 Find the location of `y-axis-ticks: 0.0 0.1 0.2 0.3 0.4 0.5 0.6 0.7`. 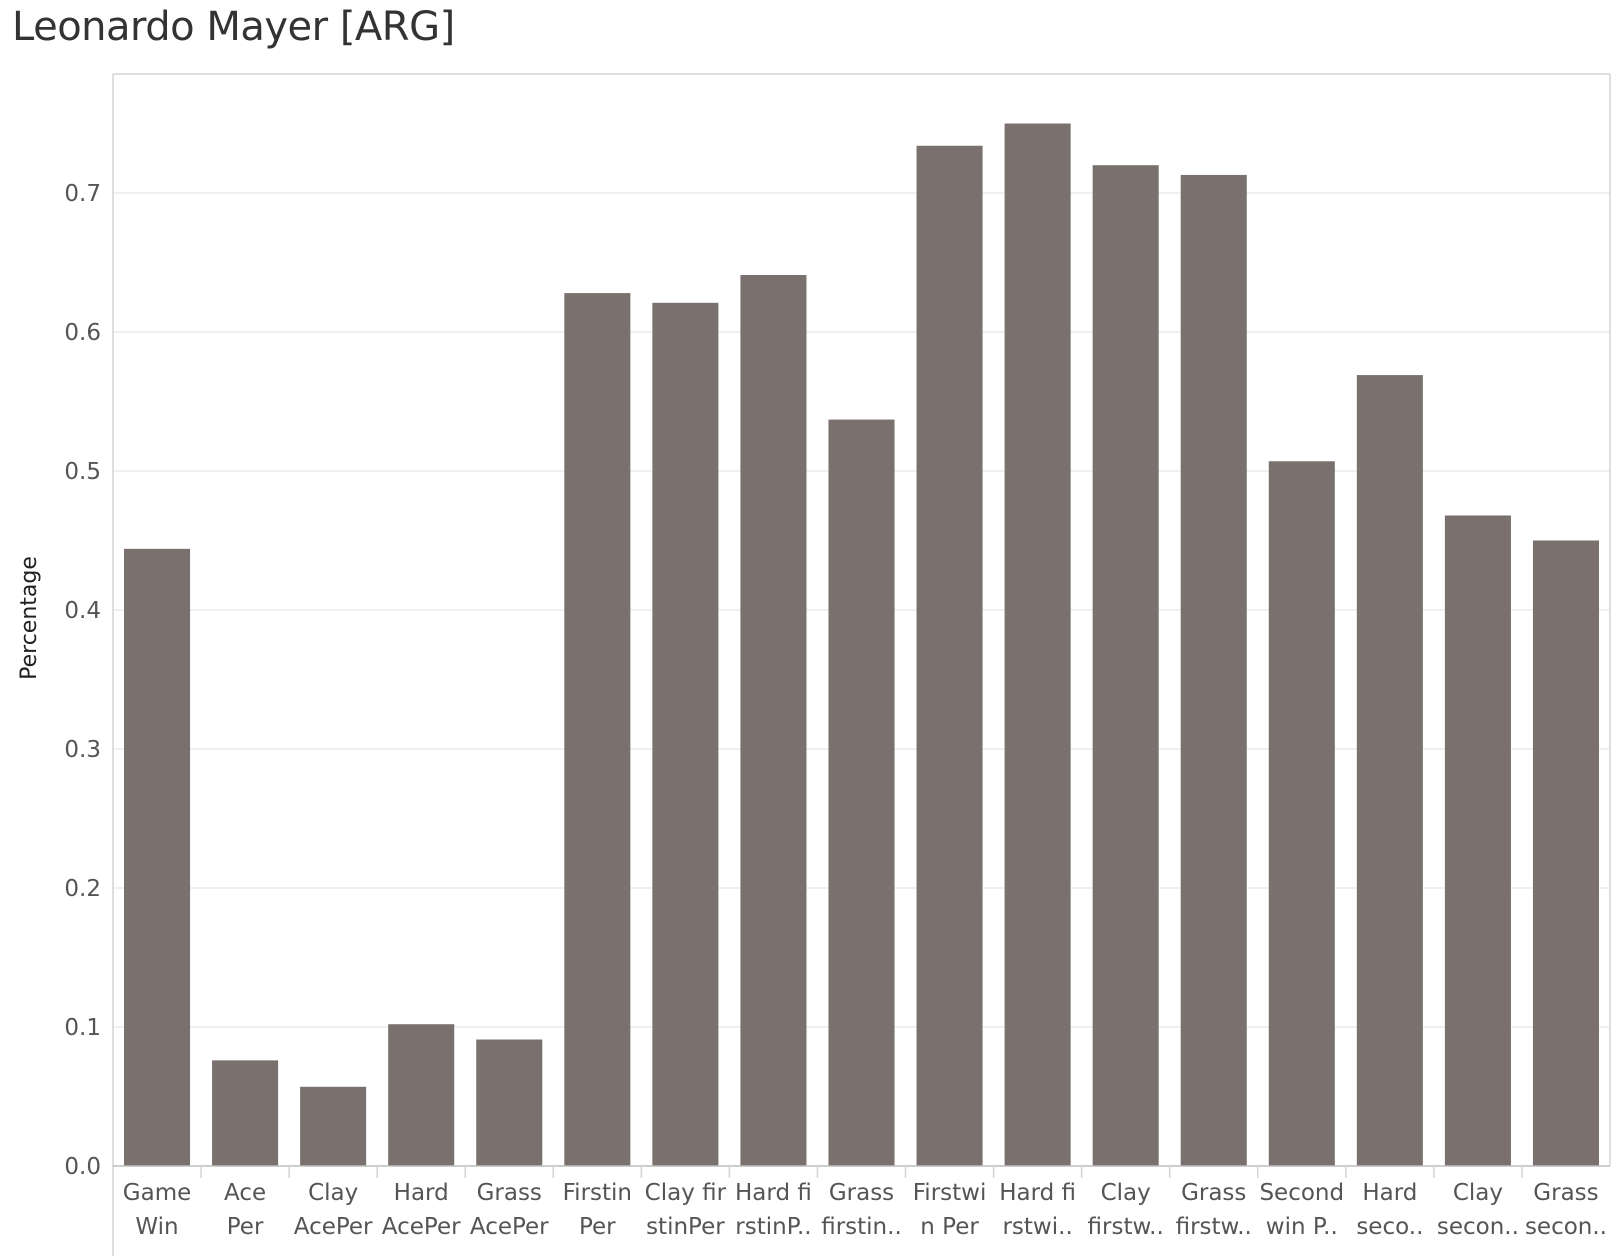

y-axis-ticks: 0.0 0.1 0.2 0.3 0.4 0.5 0.6 0.7 is located at coordinates (82, 680).